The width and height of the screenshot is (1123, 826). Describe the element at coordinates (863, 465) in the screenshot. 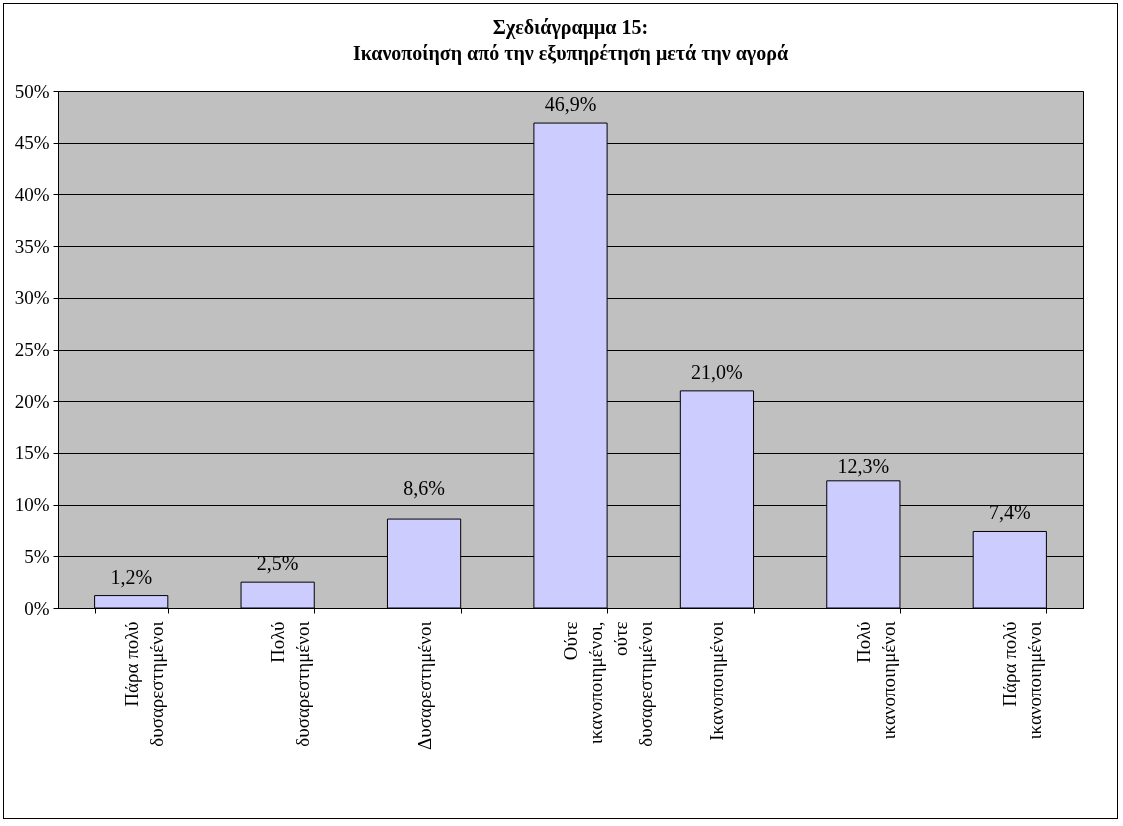

I see `data-label: 12,3%` at that location.